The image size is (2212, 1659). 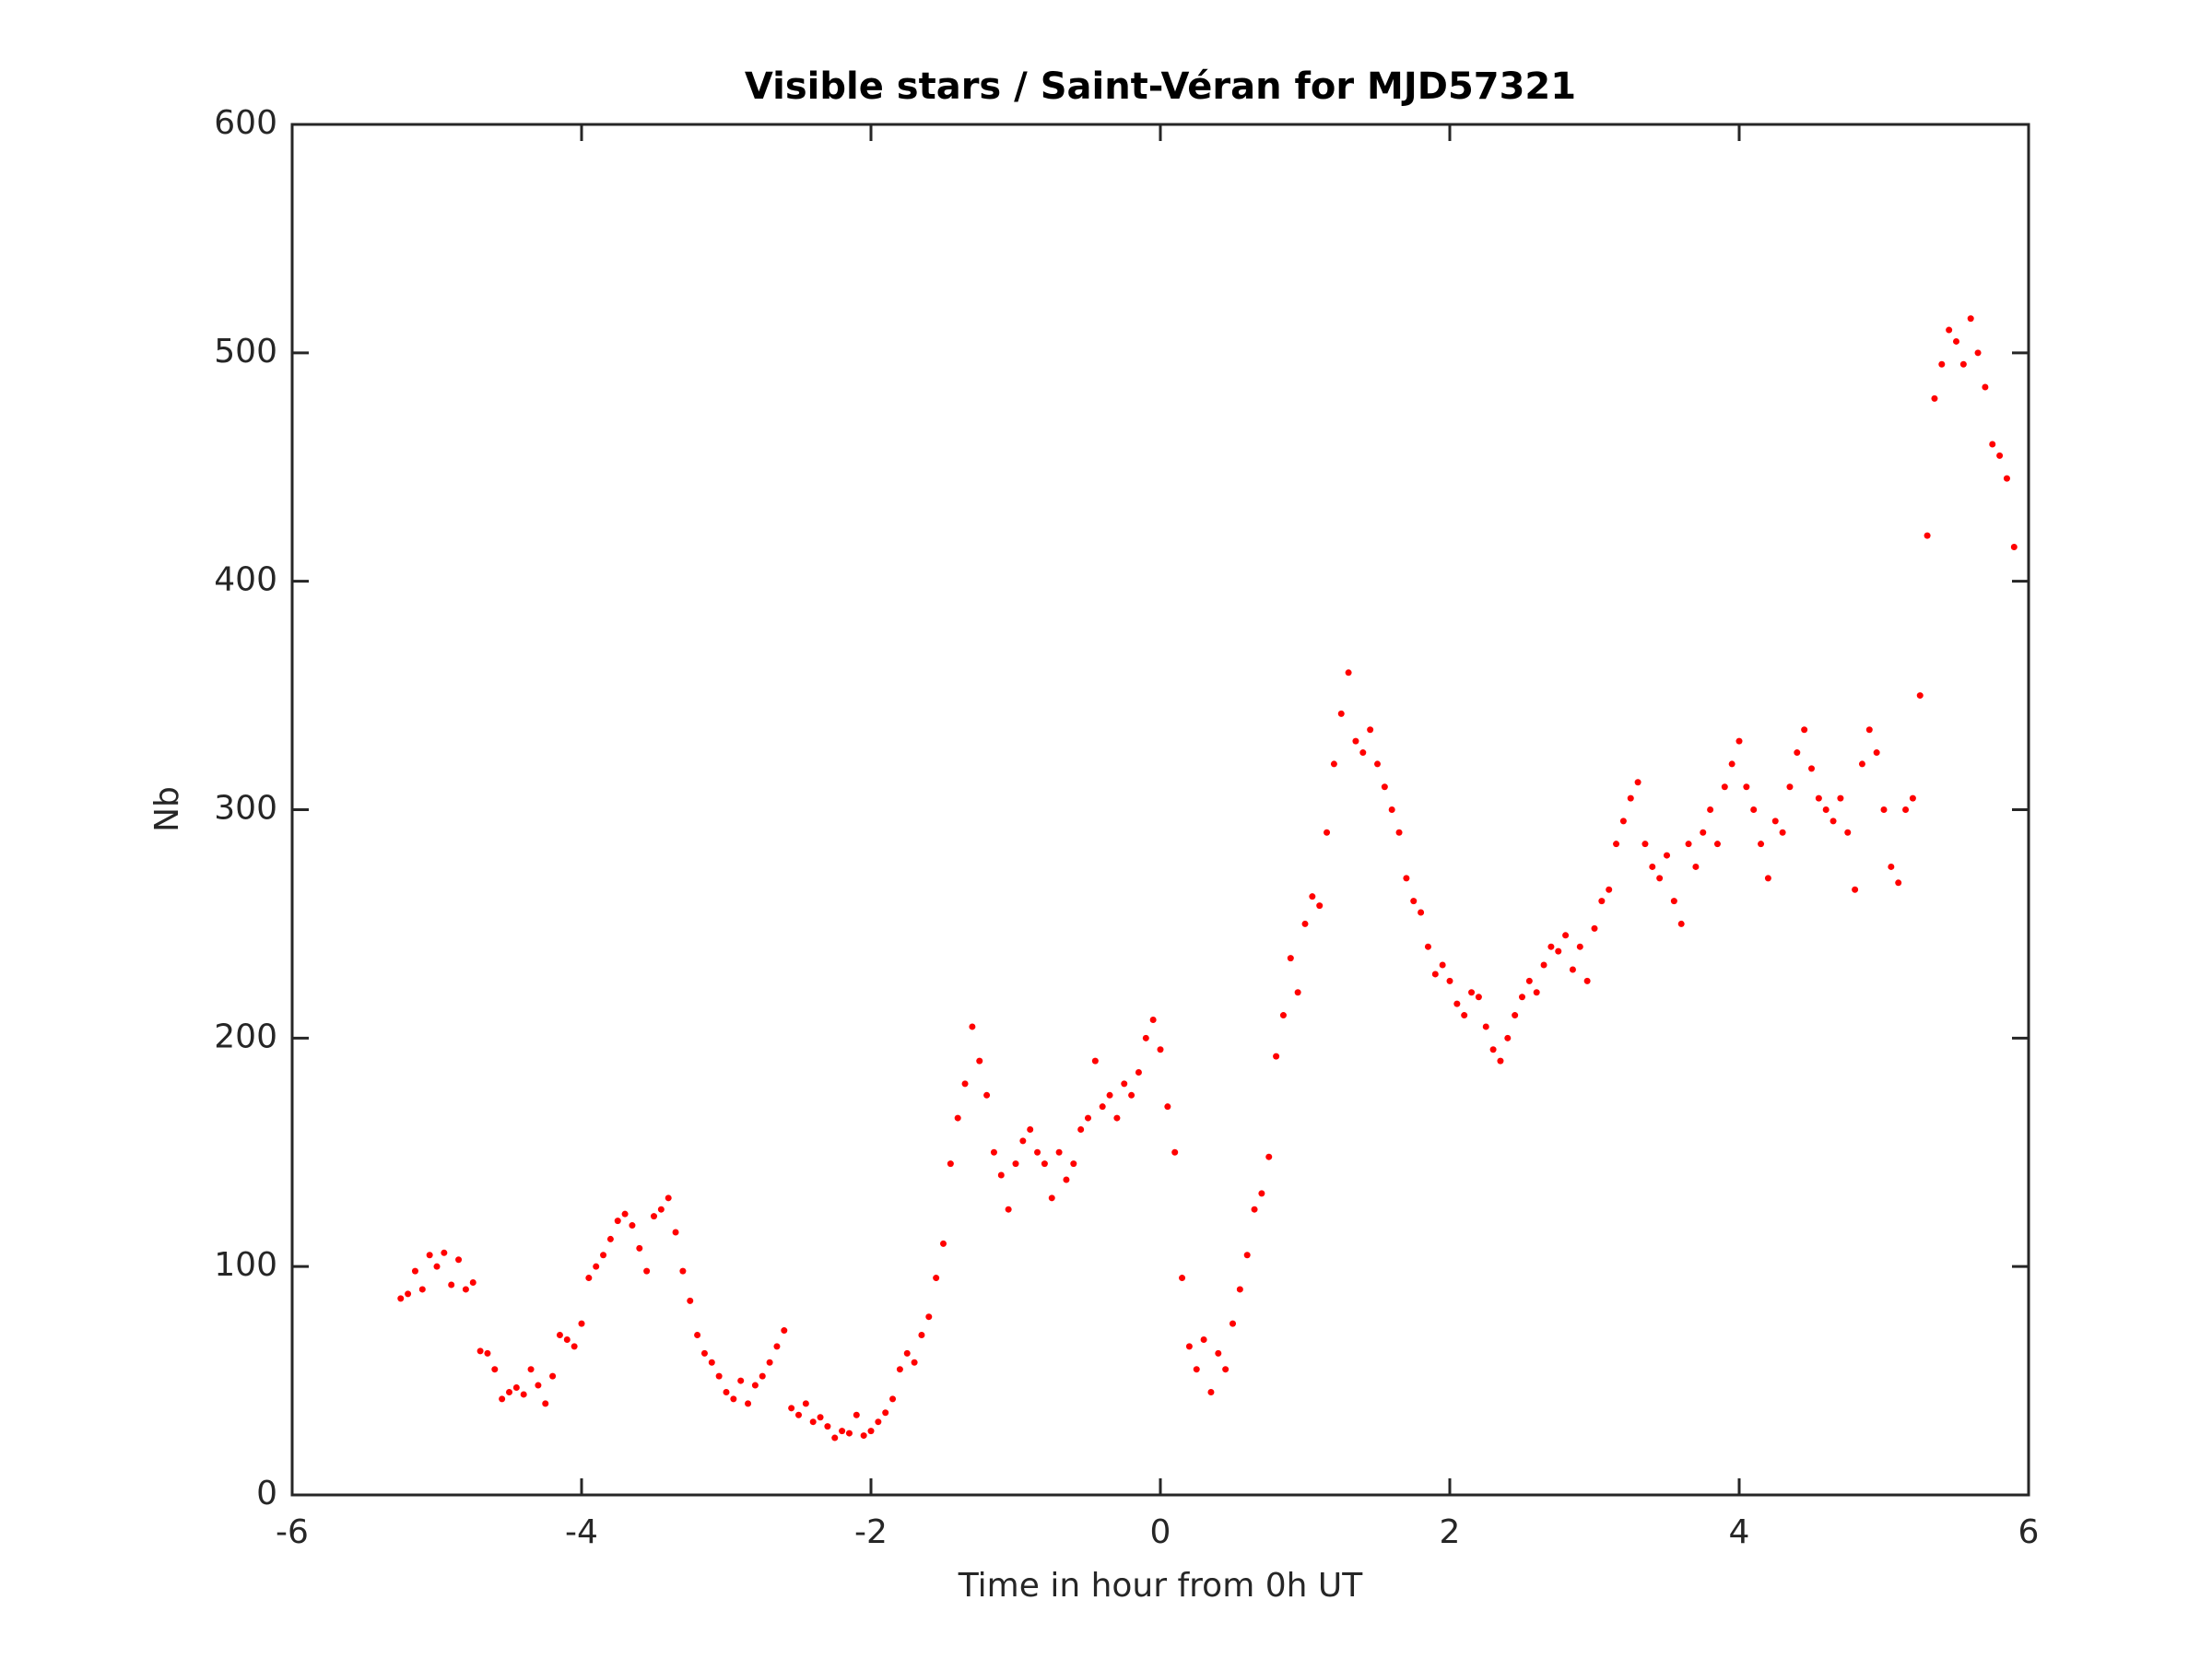 What do you see at coordinates (2029, 1532) in the screenshot?
I see `x-tick-label: 6` at bounding box center [2029, 1532].